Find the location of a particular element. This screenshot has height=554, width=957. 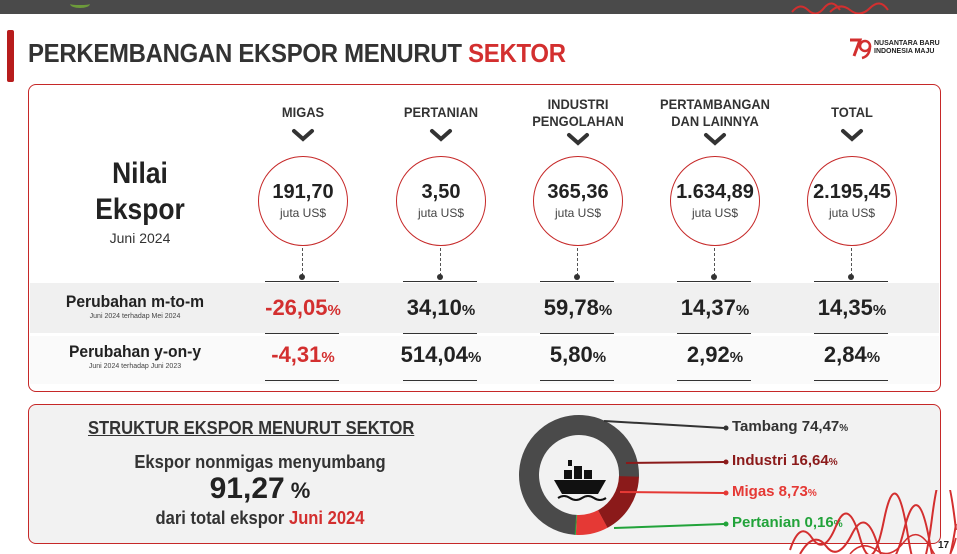

structure-value-suffix: % is located at coordinates (297, 490).